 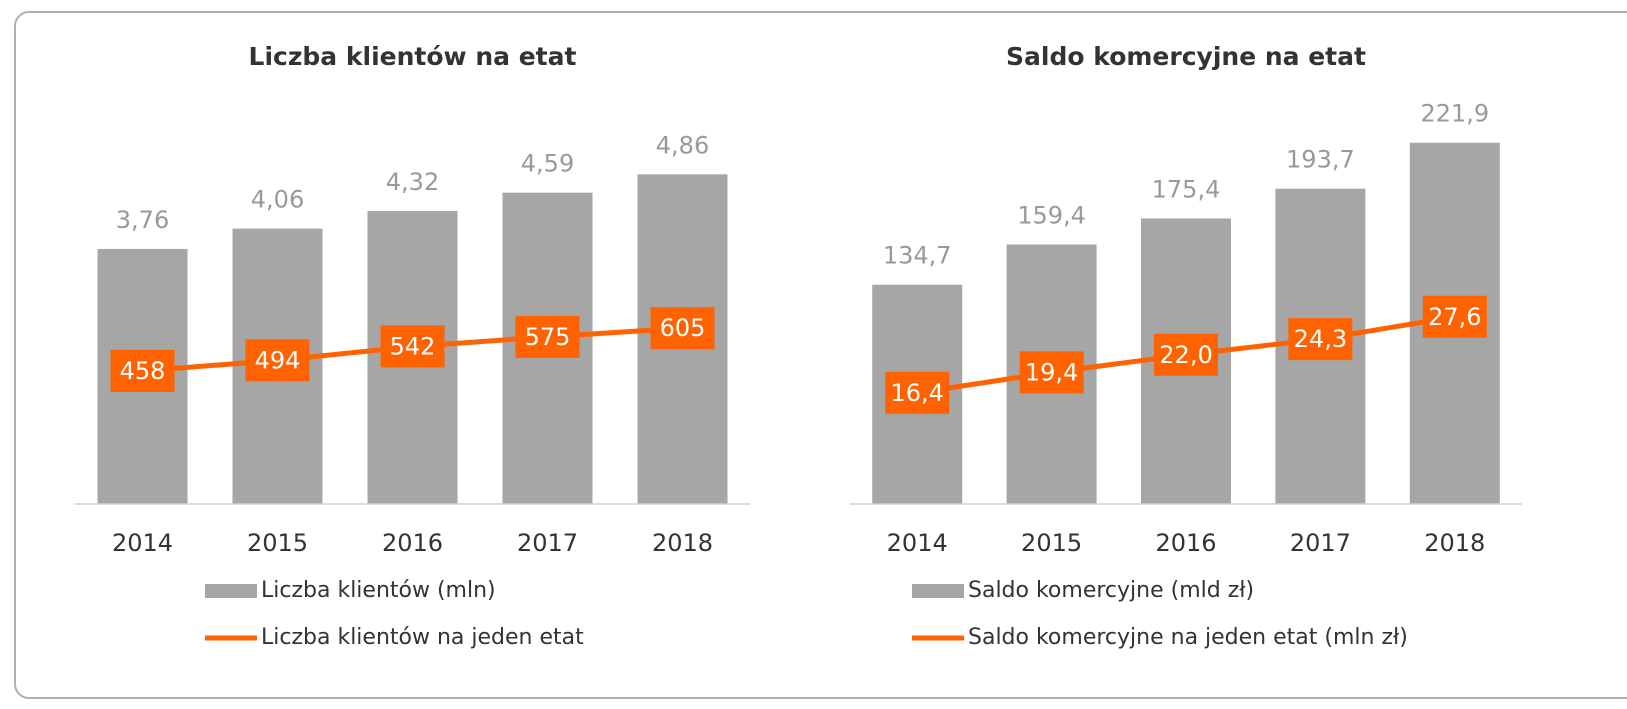 What do you see at coordinates (1454, 114) in the screenshot?
I see `bar-value-label: 221,9` at bounding box center [1454, 114].